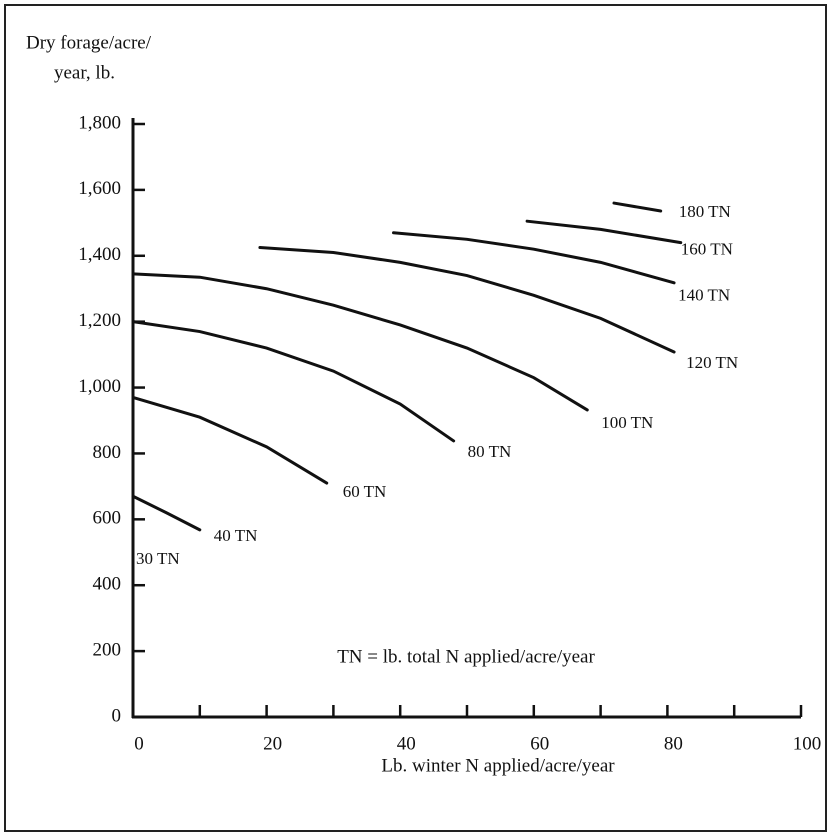 This screenshot has height=837, width=832. What do you see at coordinates (107, 452) in the screenshot?
I see `y-tick-label: 800` at bounding box center [107, 452].